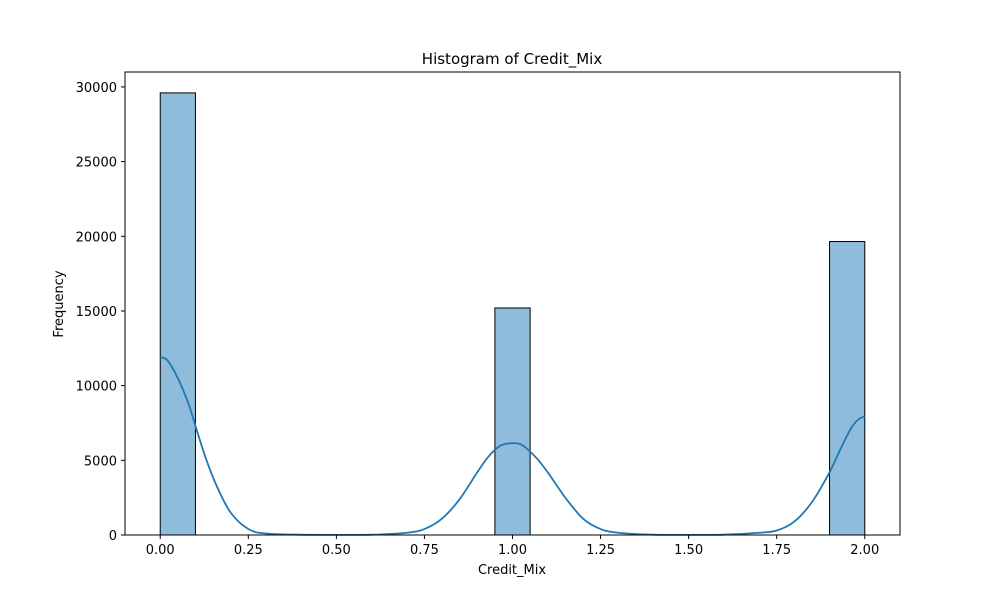 The width and height of the screenshot is (1000, 600). What do you see at coordinates (96, 237) in the screenshot?
I see `y-tick-label: 20000` at bounding box center [96, 237].